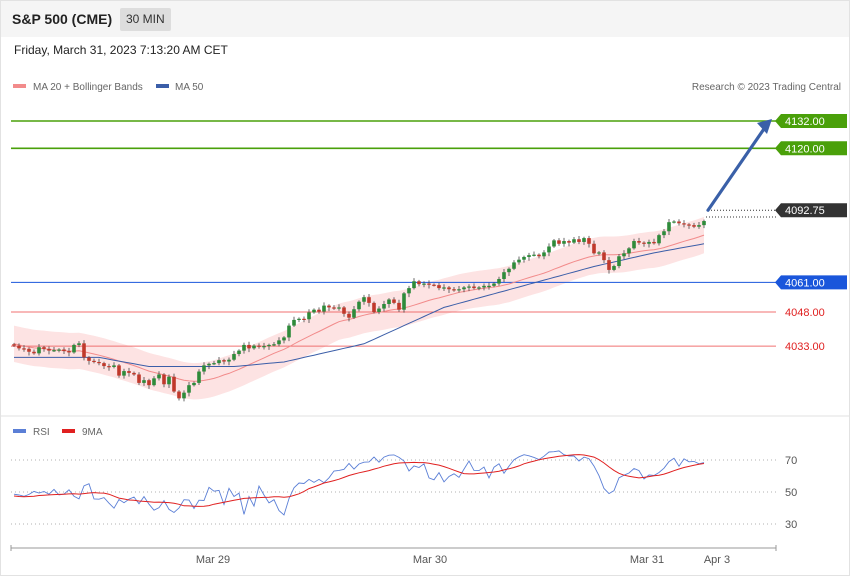  What do you see at coordinates (162, 86) in the screenshot?
I see `legend-swatch-ma50` at bounding box center [162, 86].